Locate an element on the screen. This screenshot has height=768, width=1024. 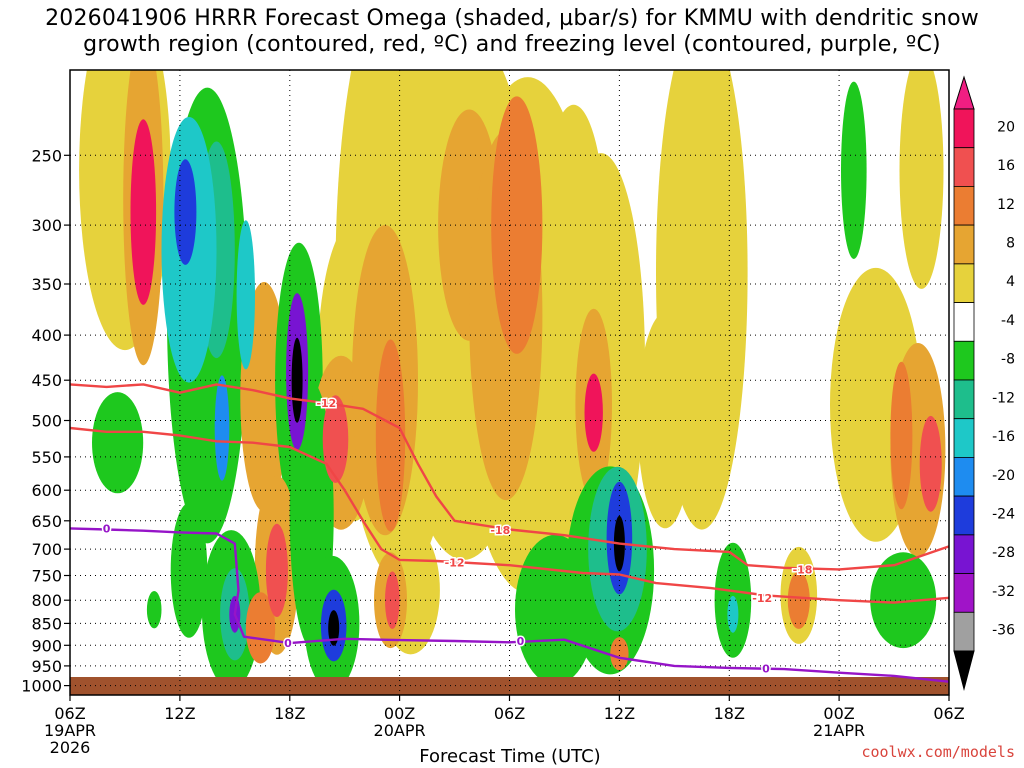
colorbar-label: 12 is located at coordinates (1006, 205).